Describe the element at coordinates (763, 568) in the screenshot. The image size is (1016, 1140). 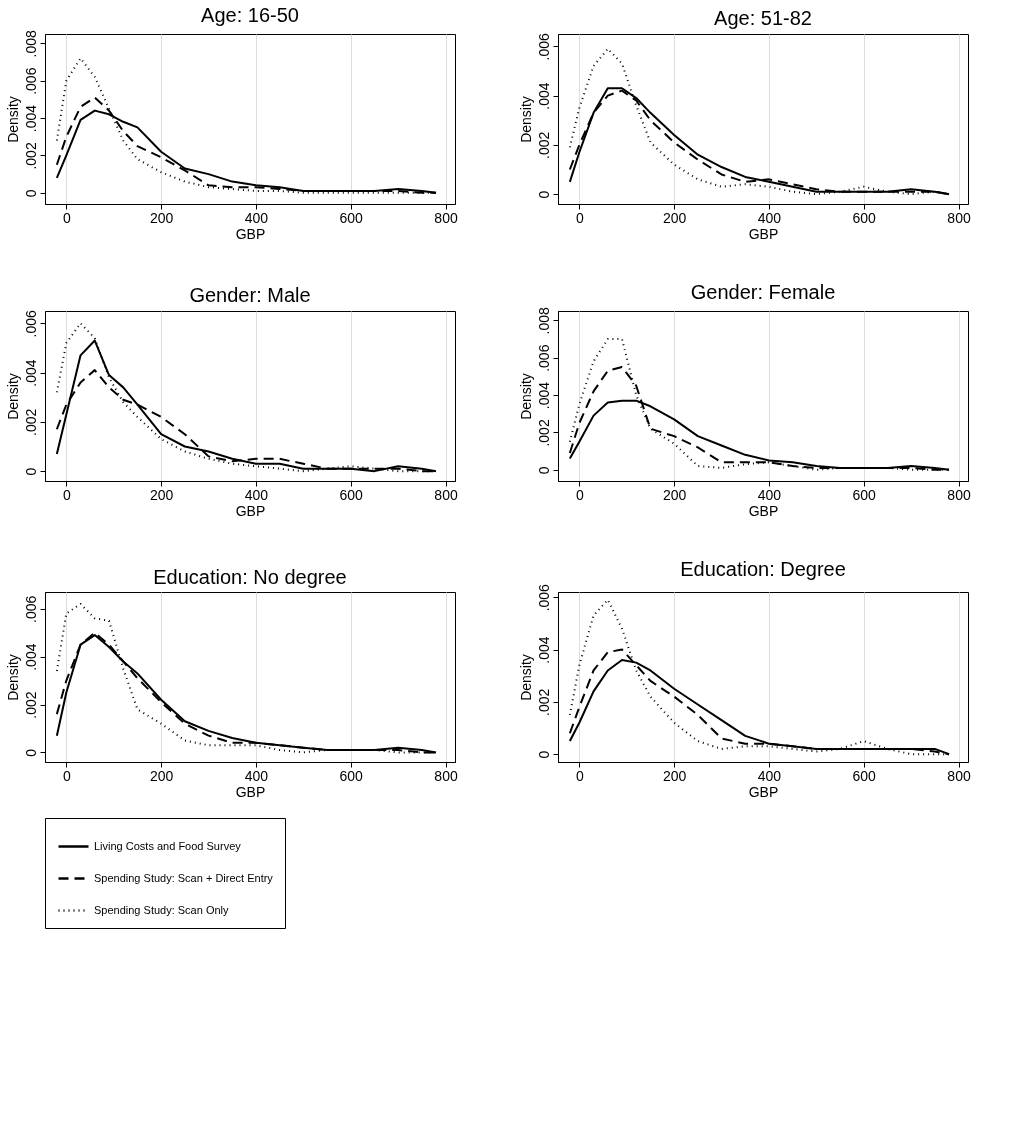
I see `chart-title: Education: Degree` at that location.